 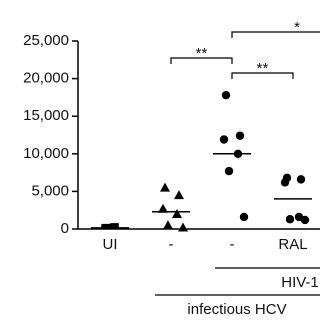 I want to click on y-tick-label: 10,000, so click(x=46, y=153).